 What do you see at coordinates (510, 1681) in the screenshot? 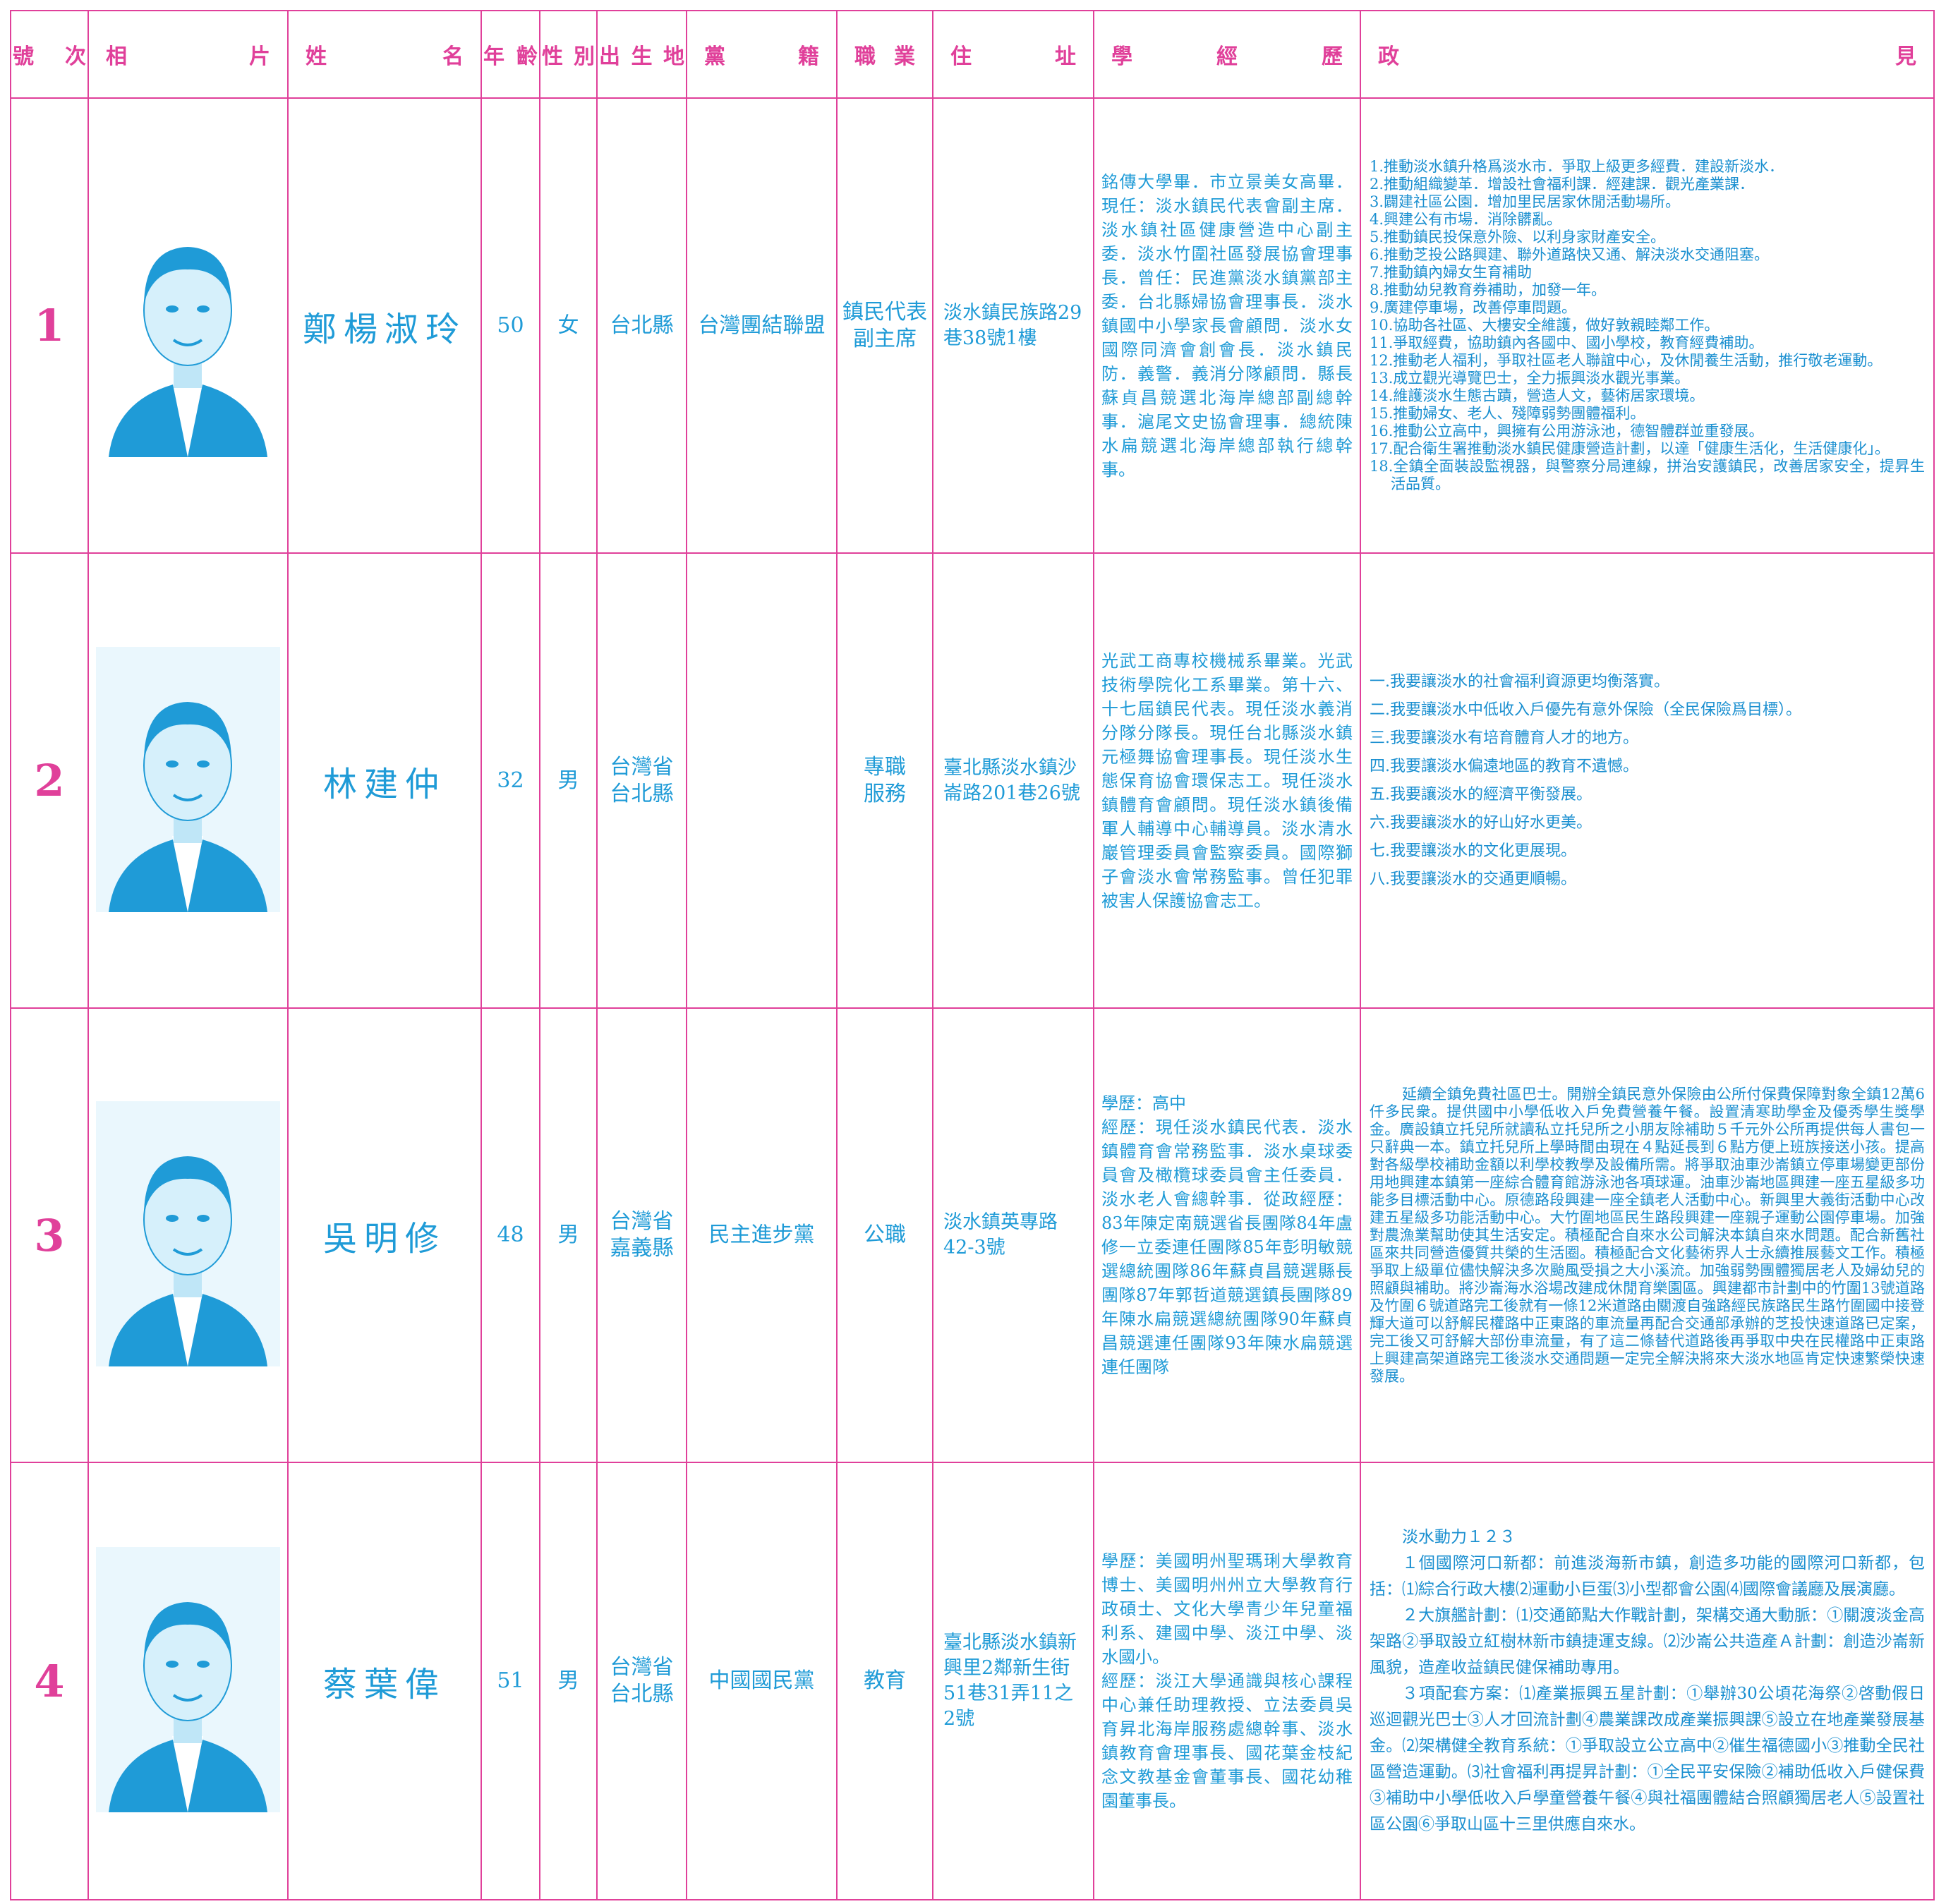
I see `candidate-age: 51` at bounding box center [510, 1681].